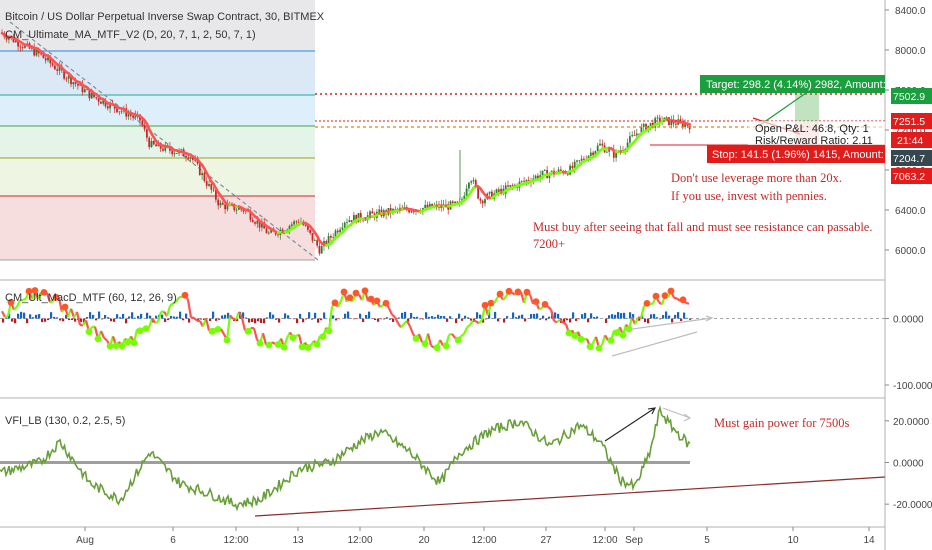  I want to click on time-axis-label: 5, so click(707, 540).